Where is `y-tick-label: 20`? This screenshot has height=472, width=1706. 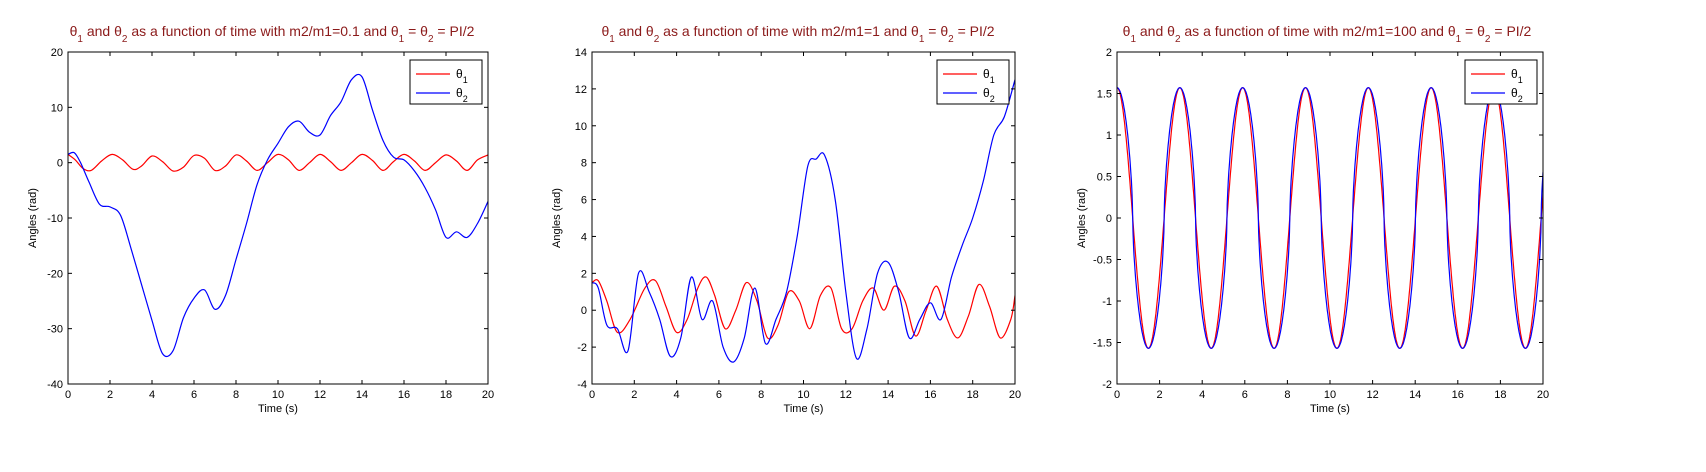 y-tick-label: 20 is located at coordinates (57, 53).